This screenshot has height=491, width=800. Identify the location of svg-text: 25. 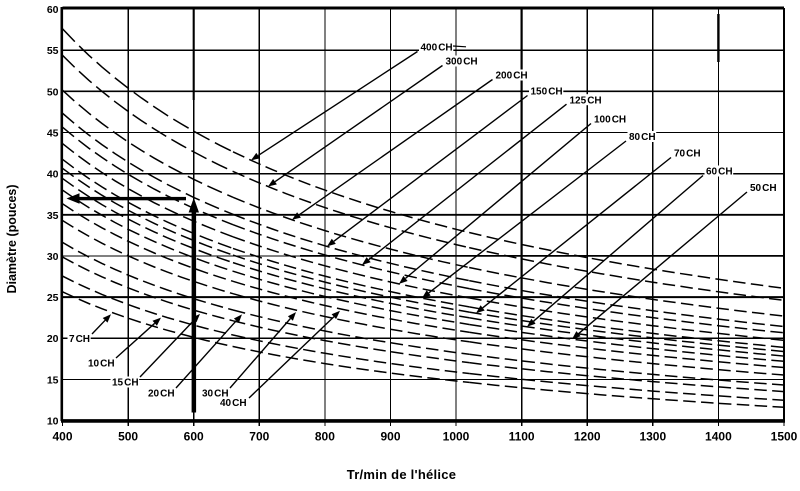
(53, 298).